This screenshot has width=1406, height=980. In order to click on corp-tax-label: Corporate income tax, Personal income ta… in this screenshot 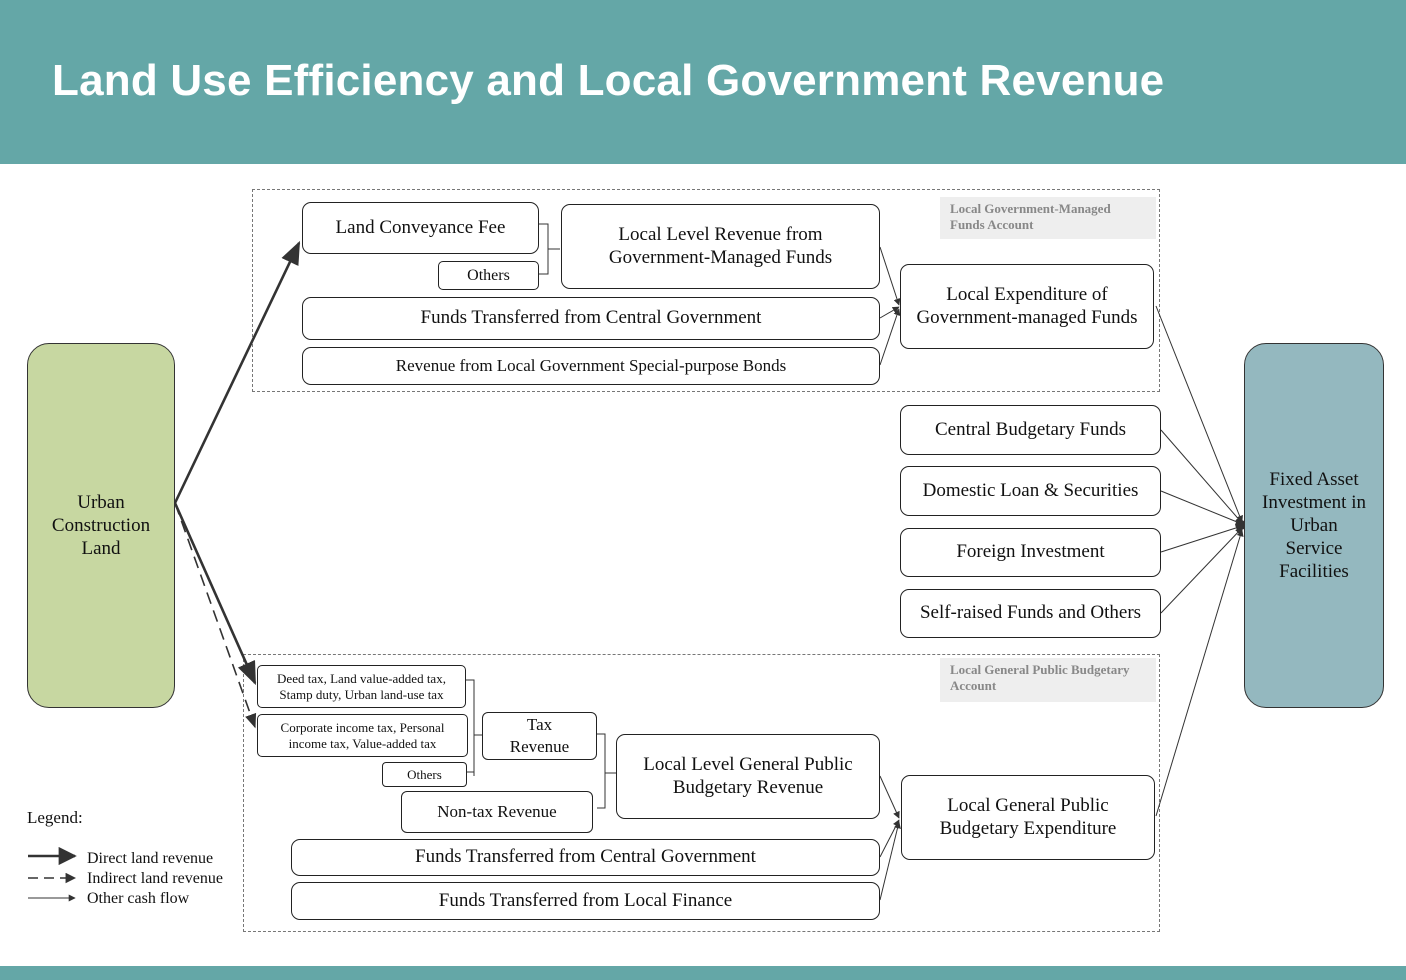, I will do `click(362, 735)`.